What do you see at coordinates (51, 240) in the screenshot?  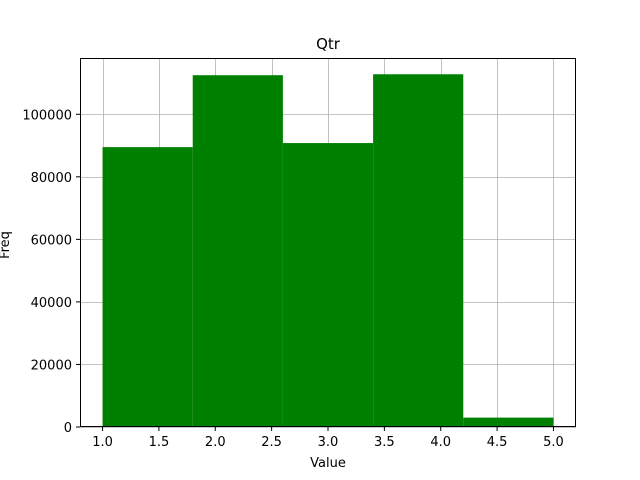 I see `y-tick-label: 60000` at bounding box center [51, 240].